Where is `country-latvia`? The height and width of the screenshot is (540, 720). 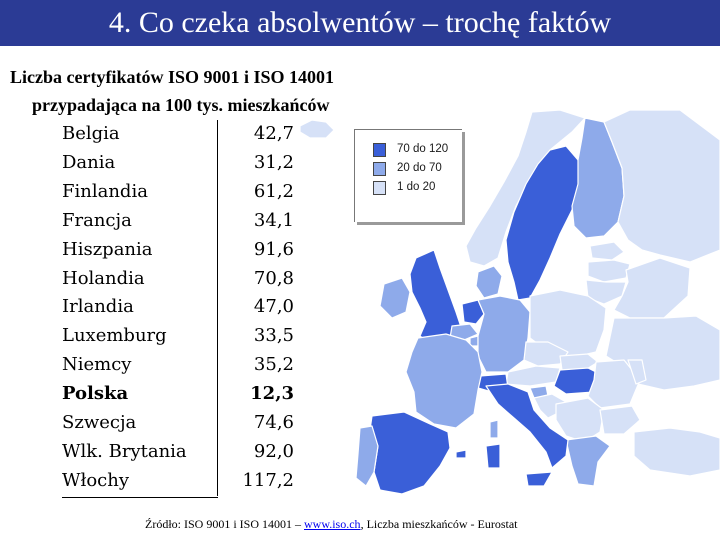 country-latvia is located at coordinates (609, 271).